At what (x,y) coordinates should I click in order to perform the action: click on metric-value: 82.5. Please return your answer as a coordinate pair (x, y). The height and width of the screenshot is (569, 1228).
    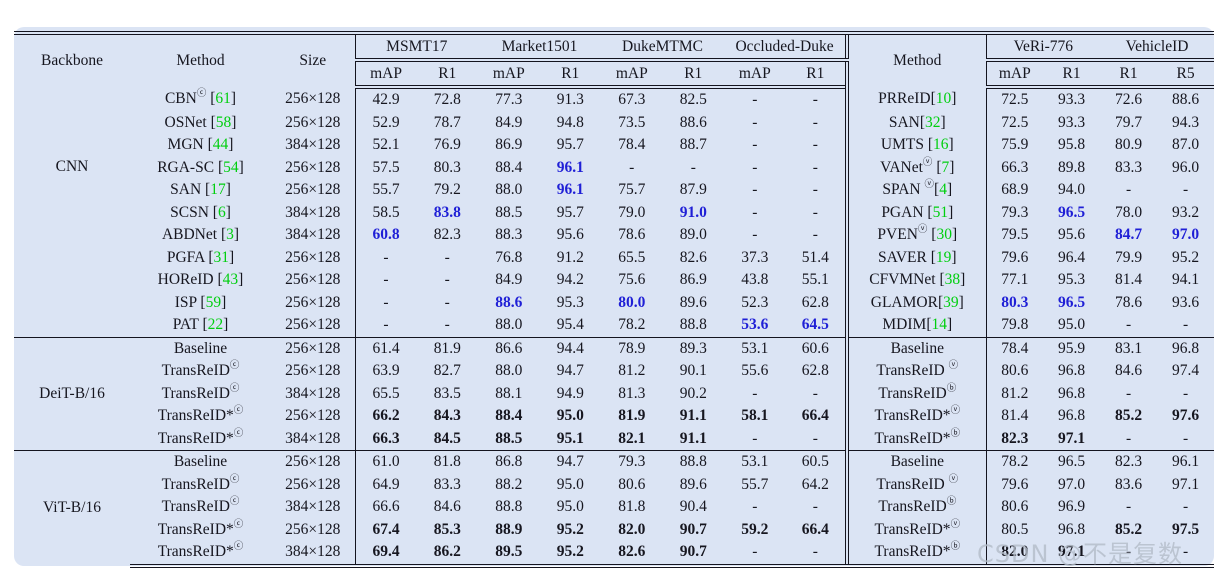
    Looking at the image, I should click on (693, 100).